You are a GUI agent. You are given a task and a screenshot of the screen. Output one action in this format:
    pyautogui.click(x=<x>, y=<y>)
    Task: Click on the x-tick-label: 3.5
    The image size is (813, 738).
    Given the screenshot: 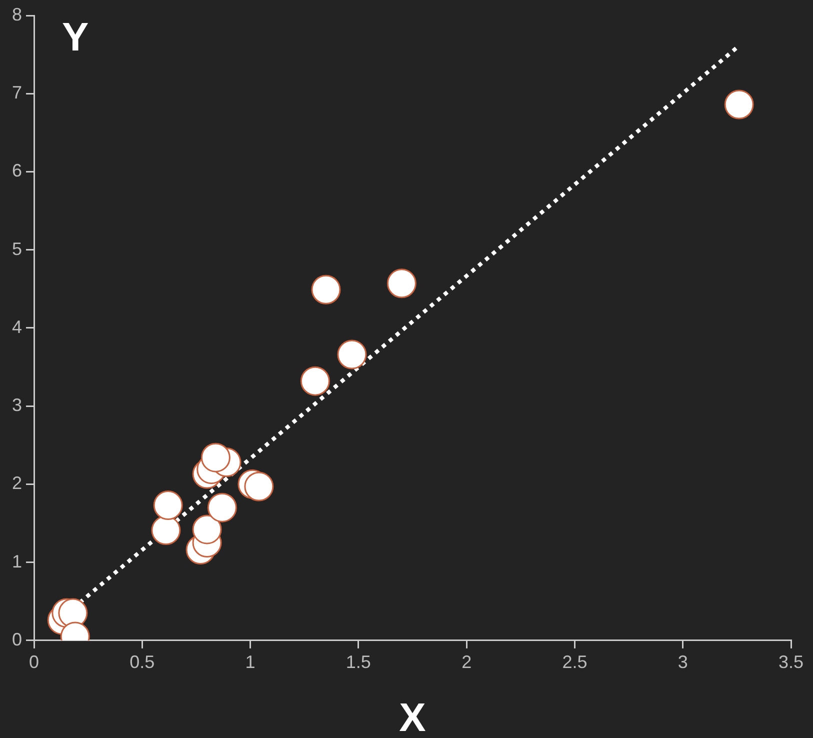 What is the action you would take?
    pyautogui.click(x=791, y=662)
    